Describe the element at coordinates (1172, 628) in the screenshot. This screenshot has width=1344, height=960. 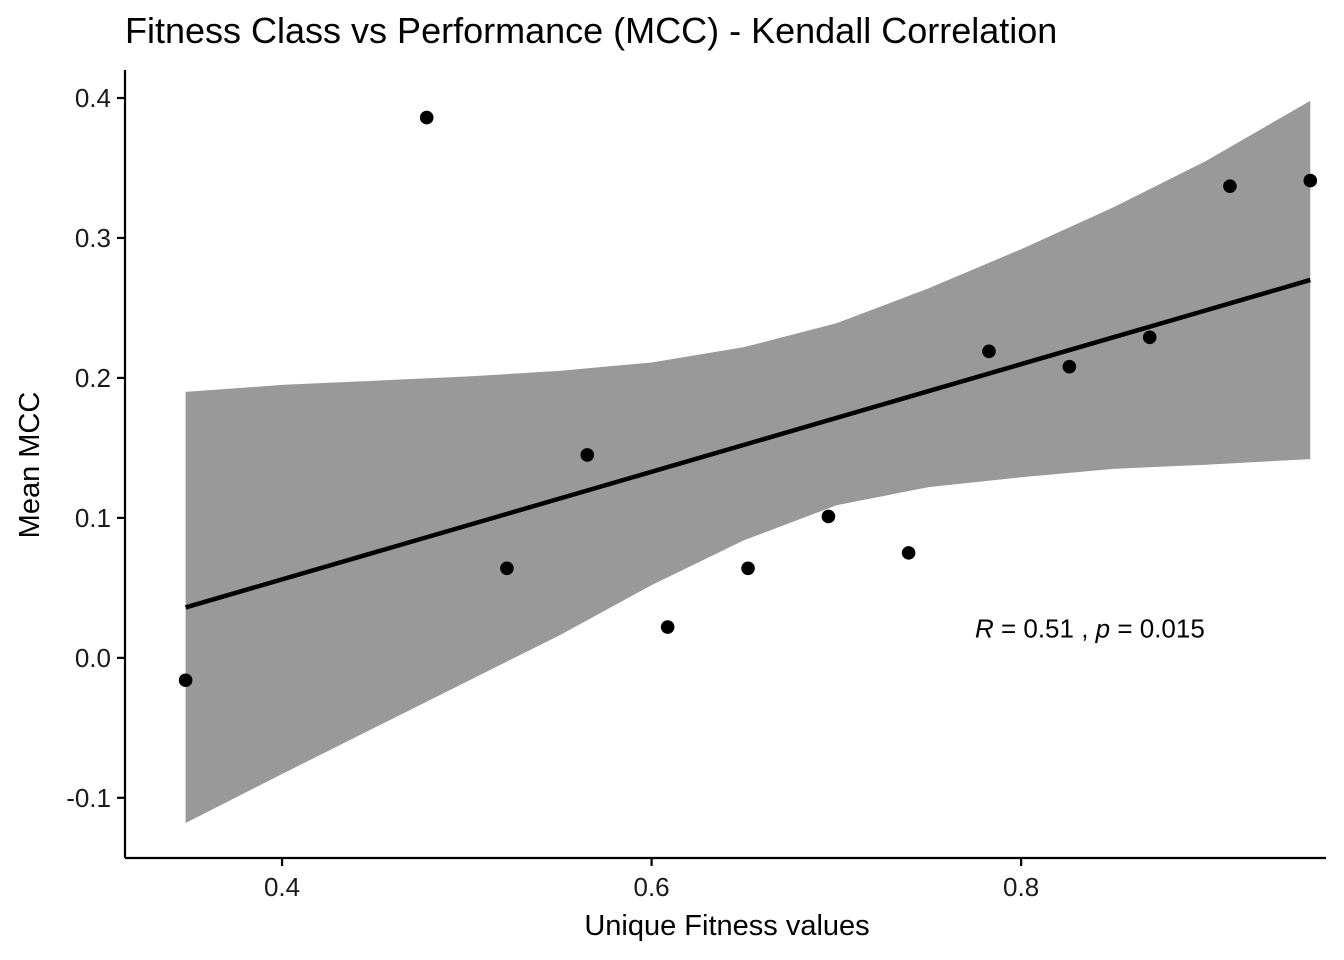
I see `p-value: 0.015` at that location.